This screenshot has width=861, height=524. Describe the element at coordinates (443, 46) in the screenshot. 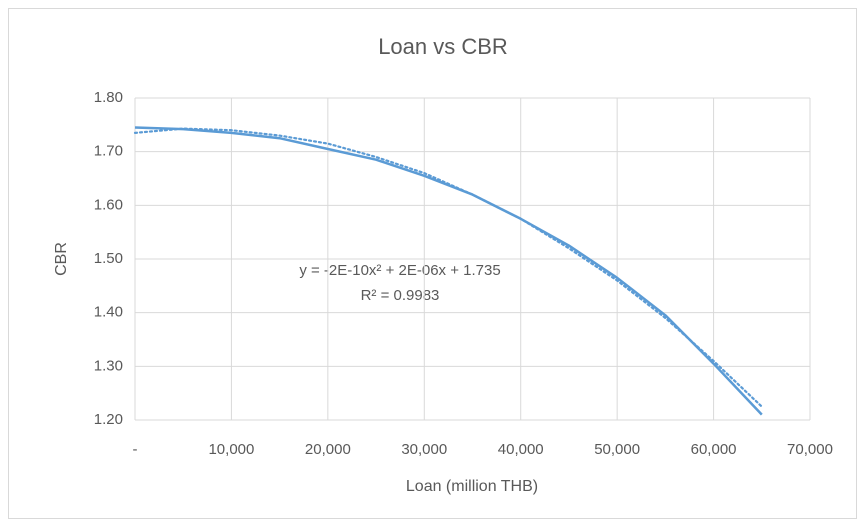

I see `chart-title: Loan vs CBR` at that location.